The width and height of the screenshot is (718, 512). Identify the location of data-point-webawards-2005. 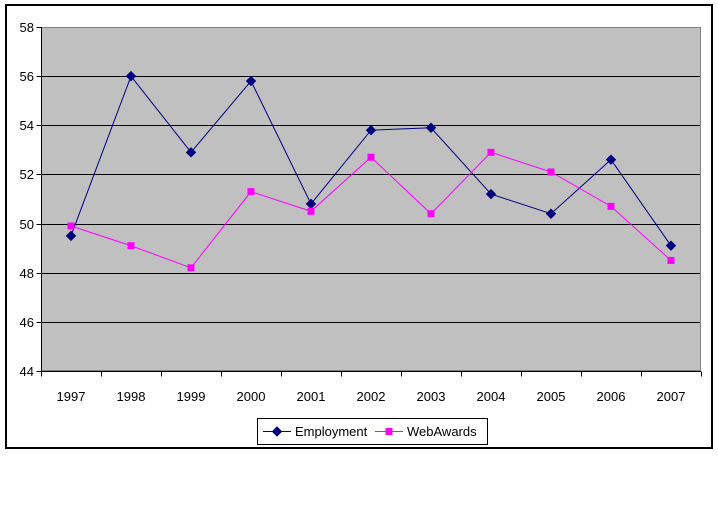
(551, 172).